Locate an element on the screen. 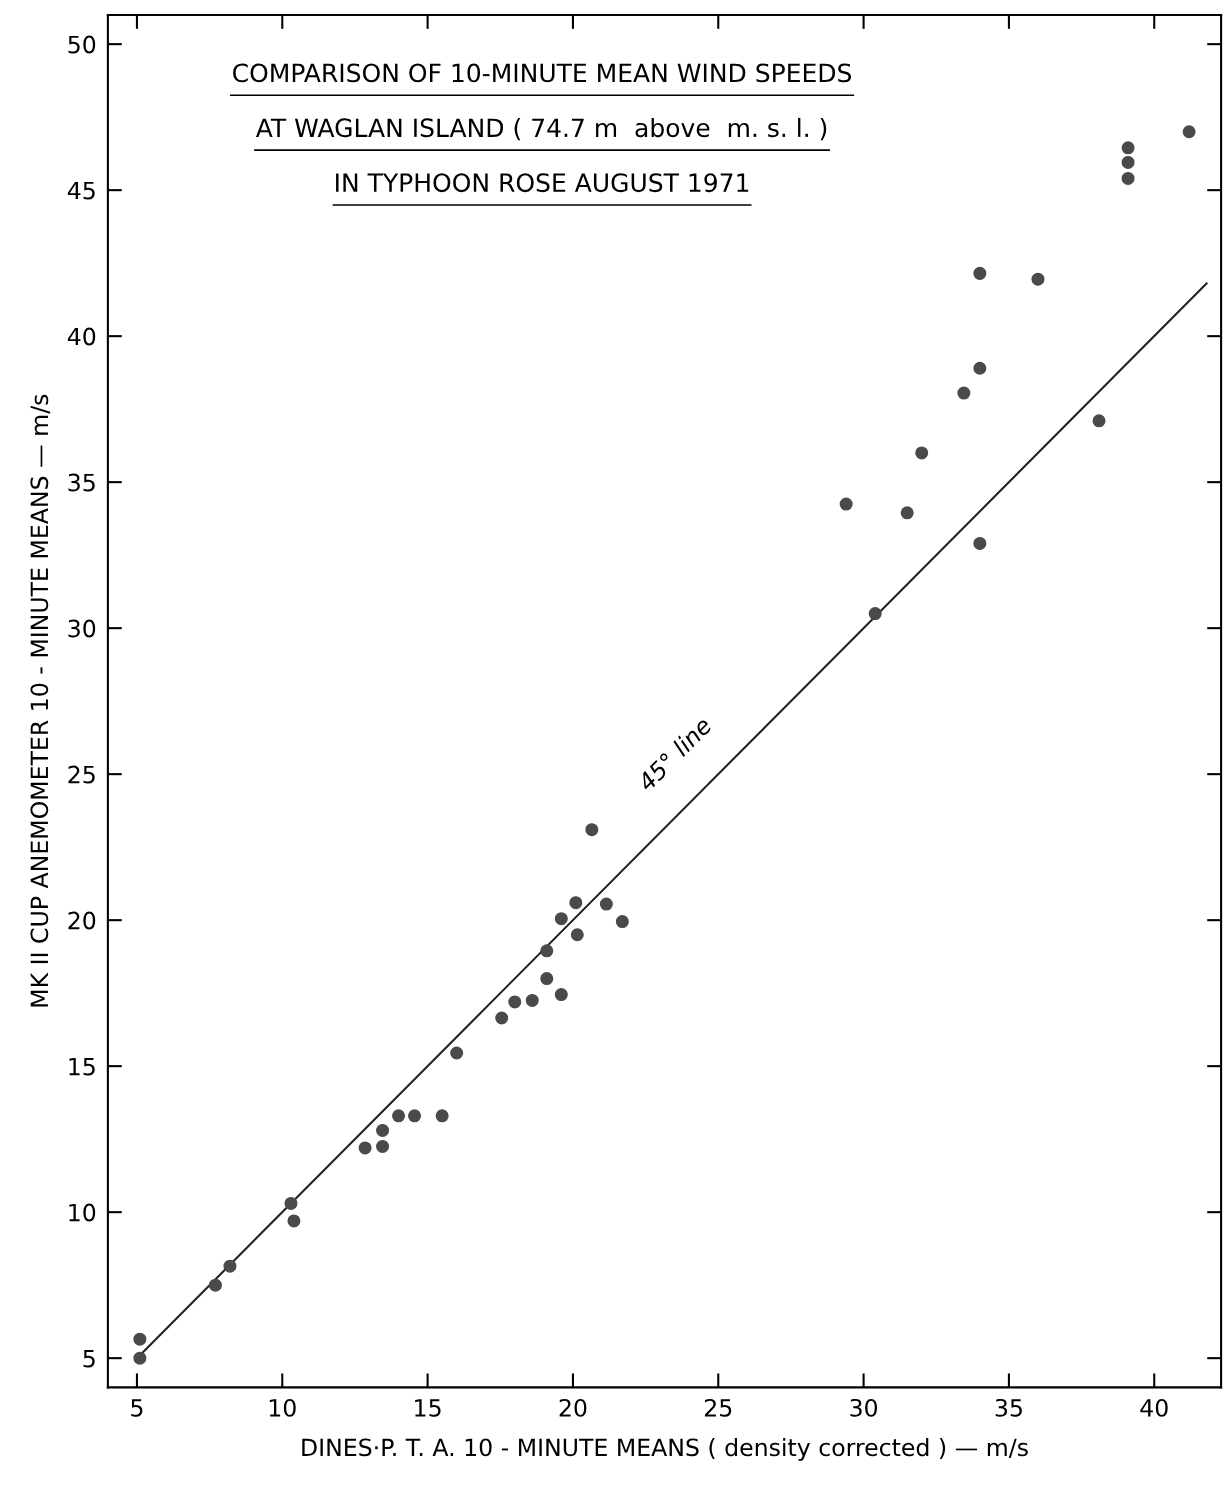  annotation: 45° line is located at coordinates (674, 754).